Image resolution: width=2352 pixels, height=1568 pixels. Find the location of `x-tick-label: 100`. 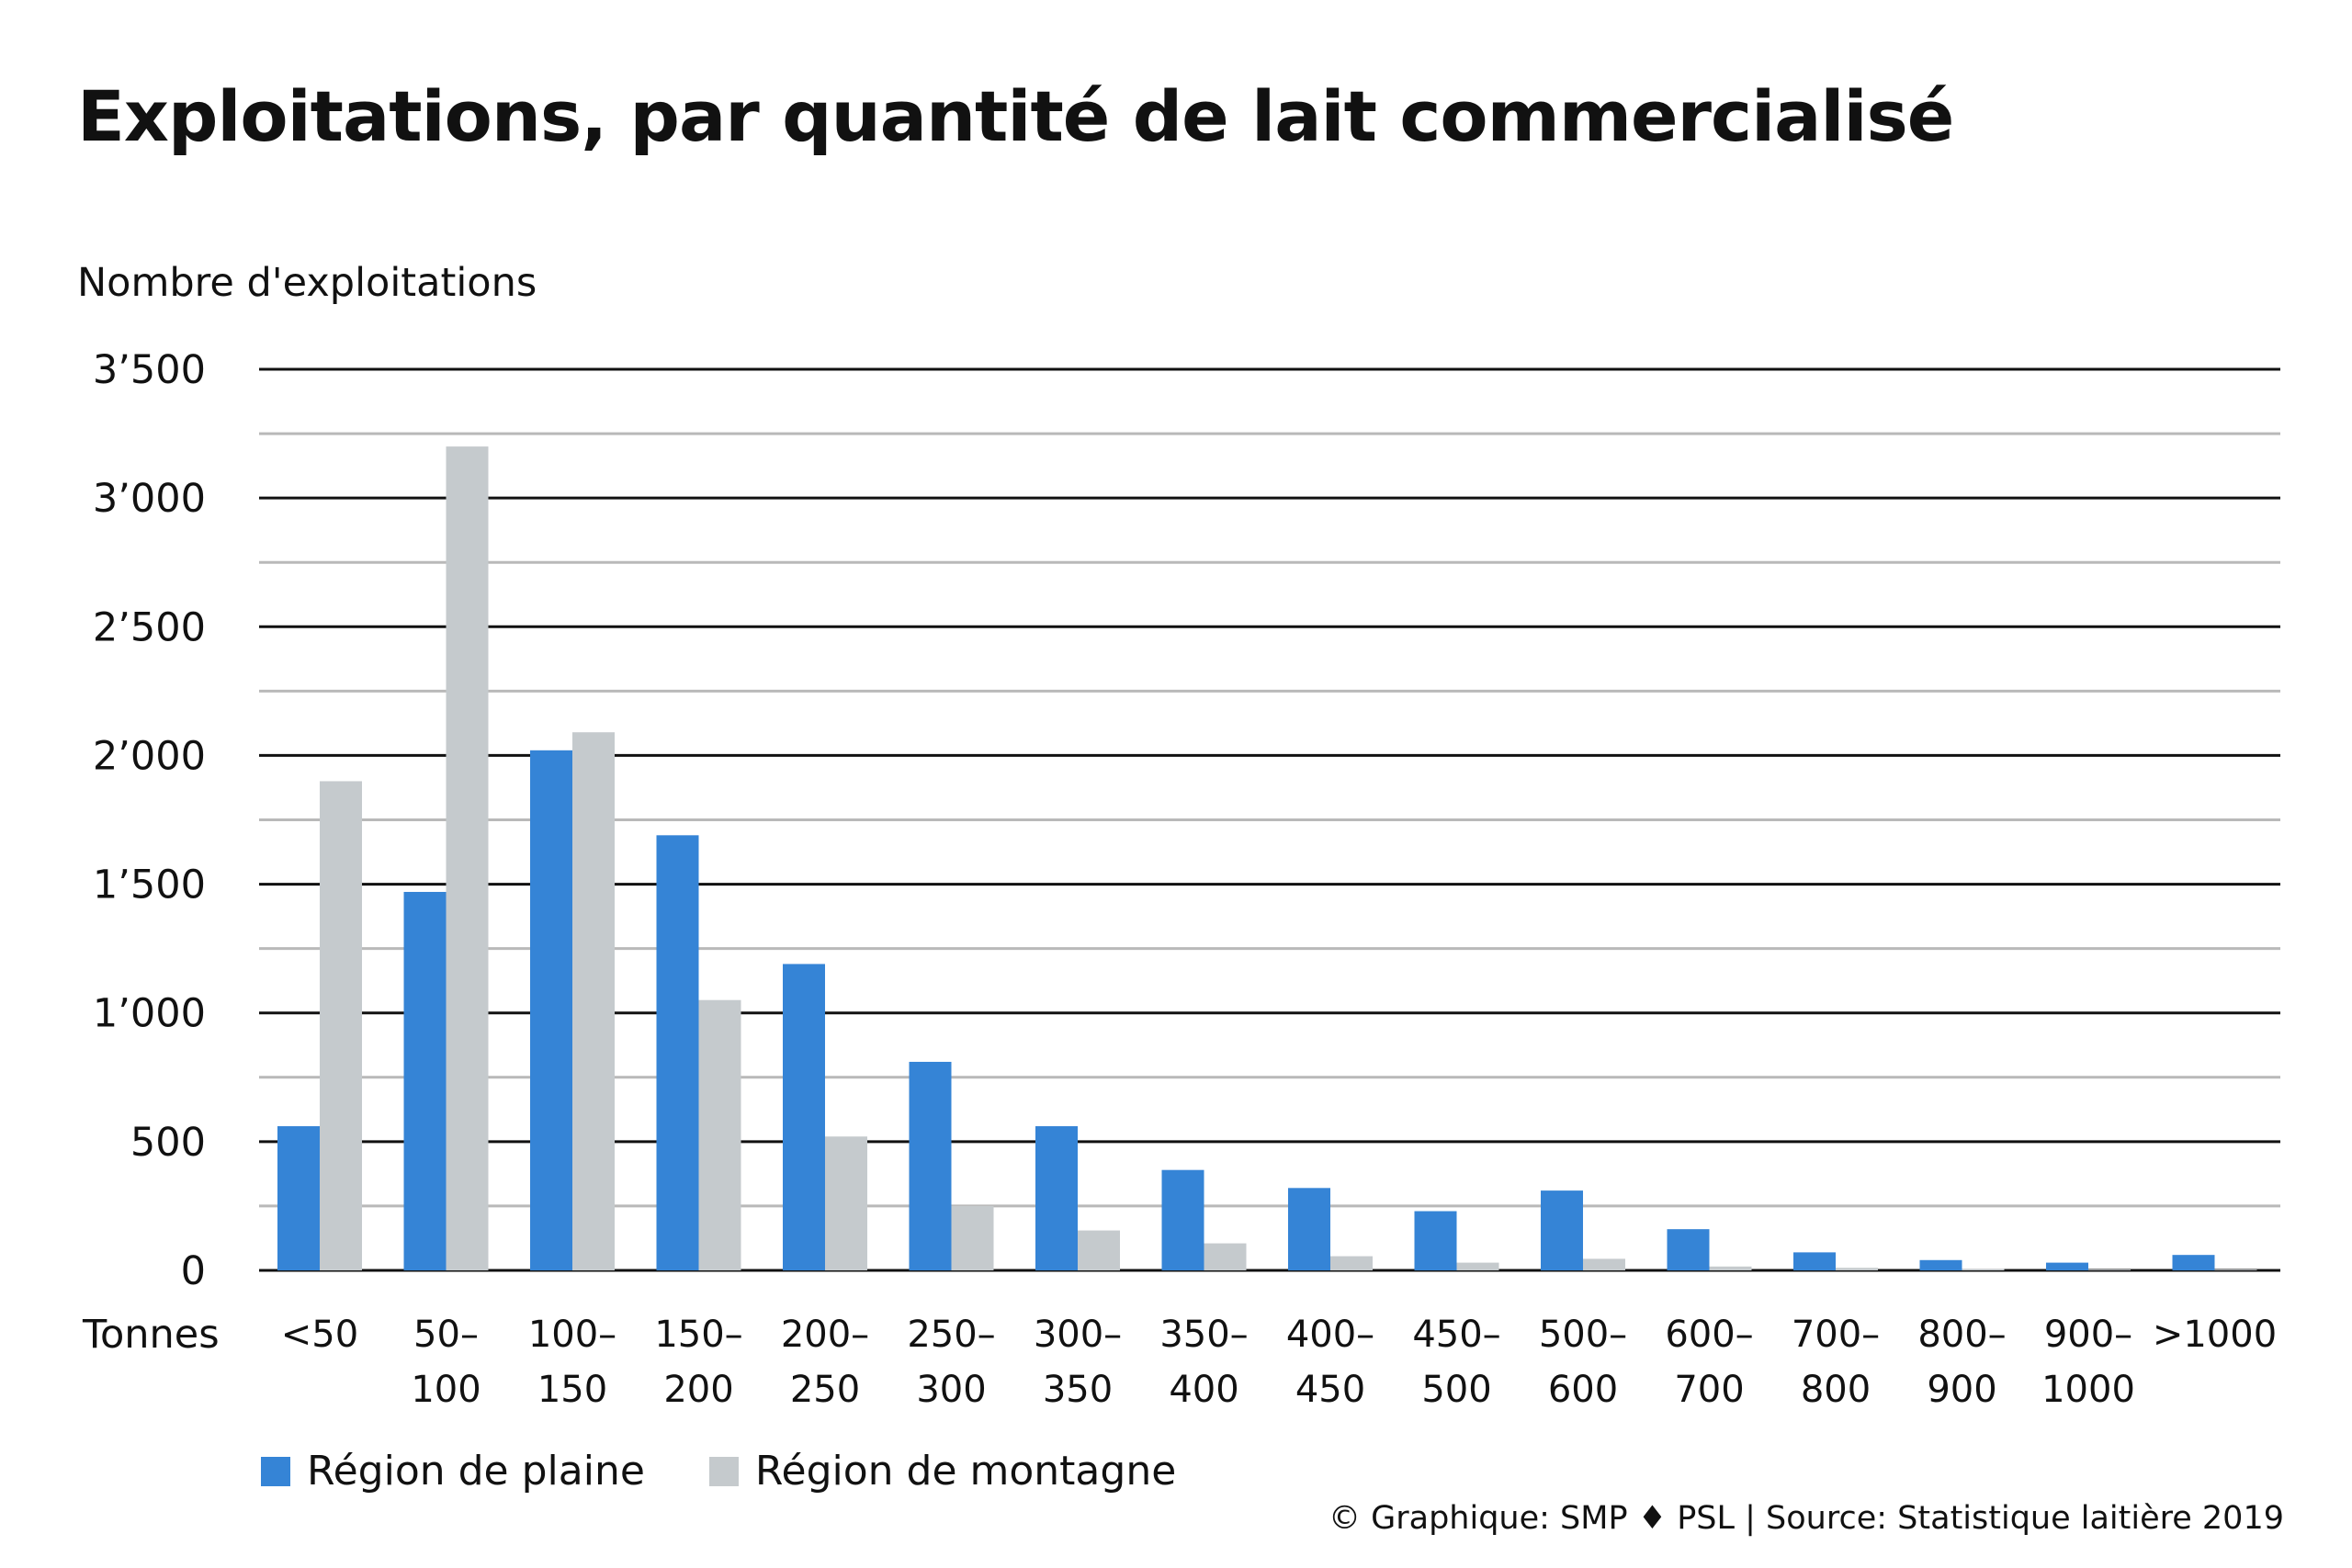

x-tick-label: 100 is located at coordinates (446, 1390).